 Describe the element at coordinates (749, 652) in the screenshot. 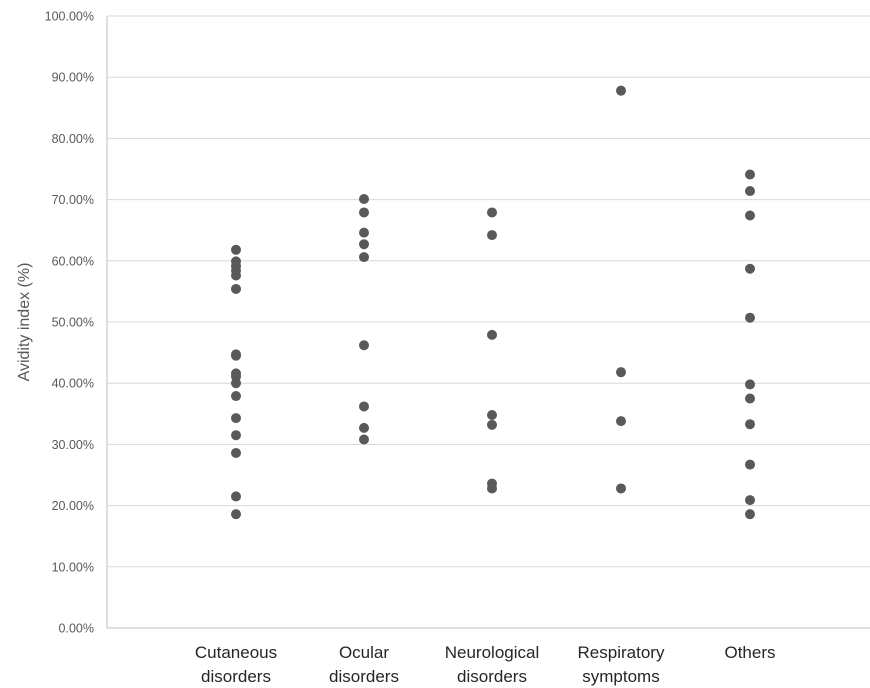

I see `x-tick-label: Others` at that location.